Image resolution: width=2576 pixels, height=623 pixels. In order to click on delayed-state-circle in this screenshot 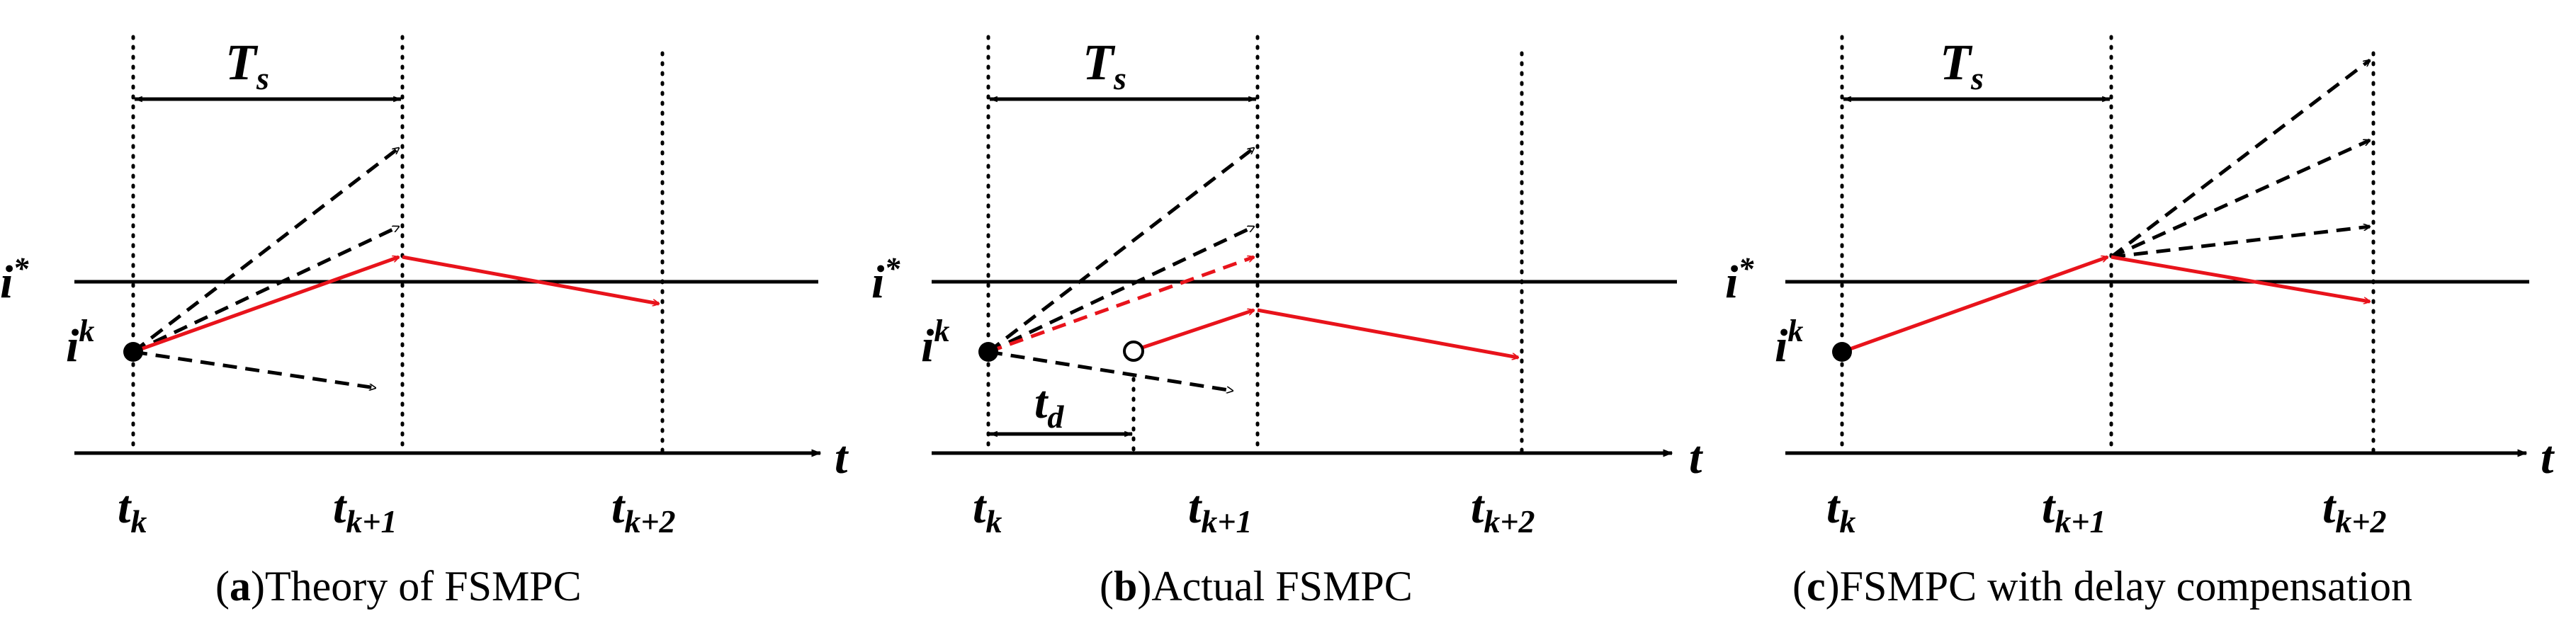, I will do `click(1133, 351)`.